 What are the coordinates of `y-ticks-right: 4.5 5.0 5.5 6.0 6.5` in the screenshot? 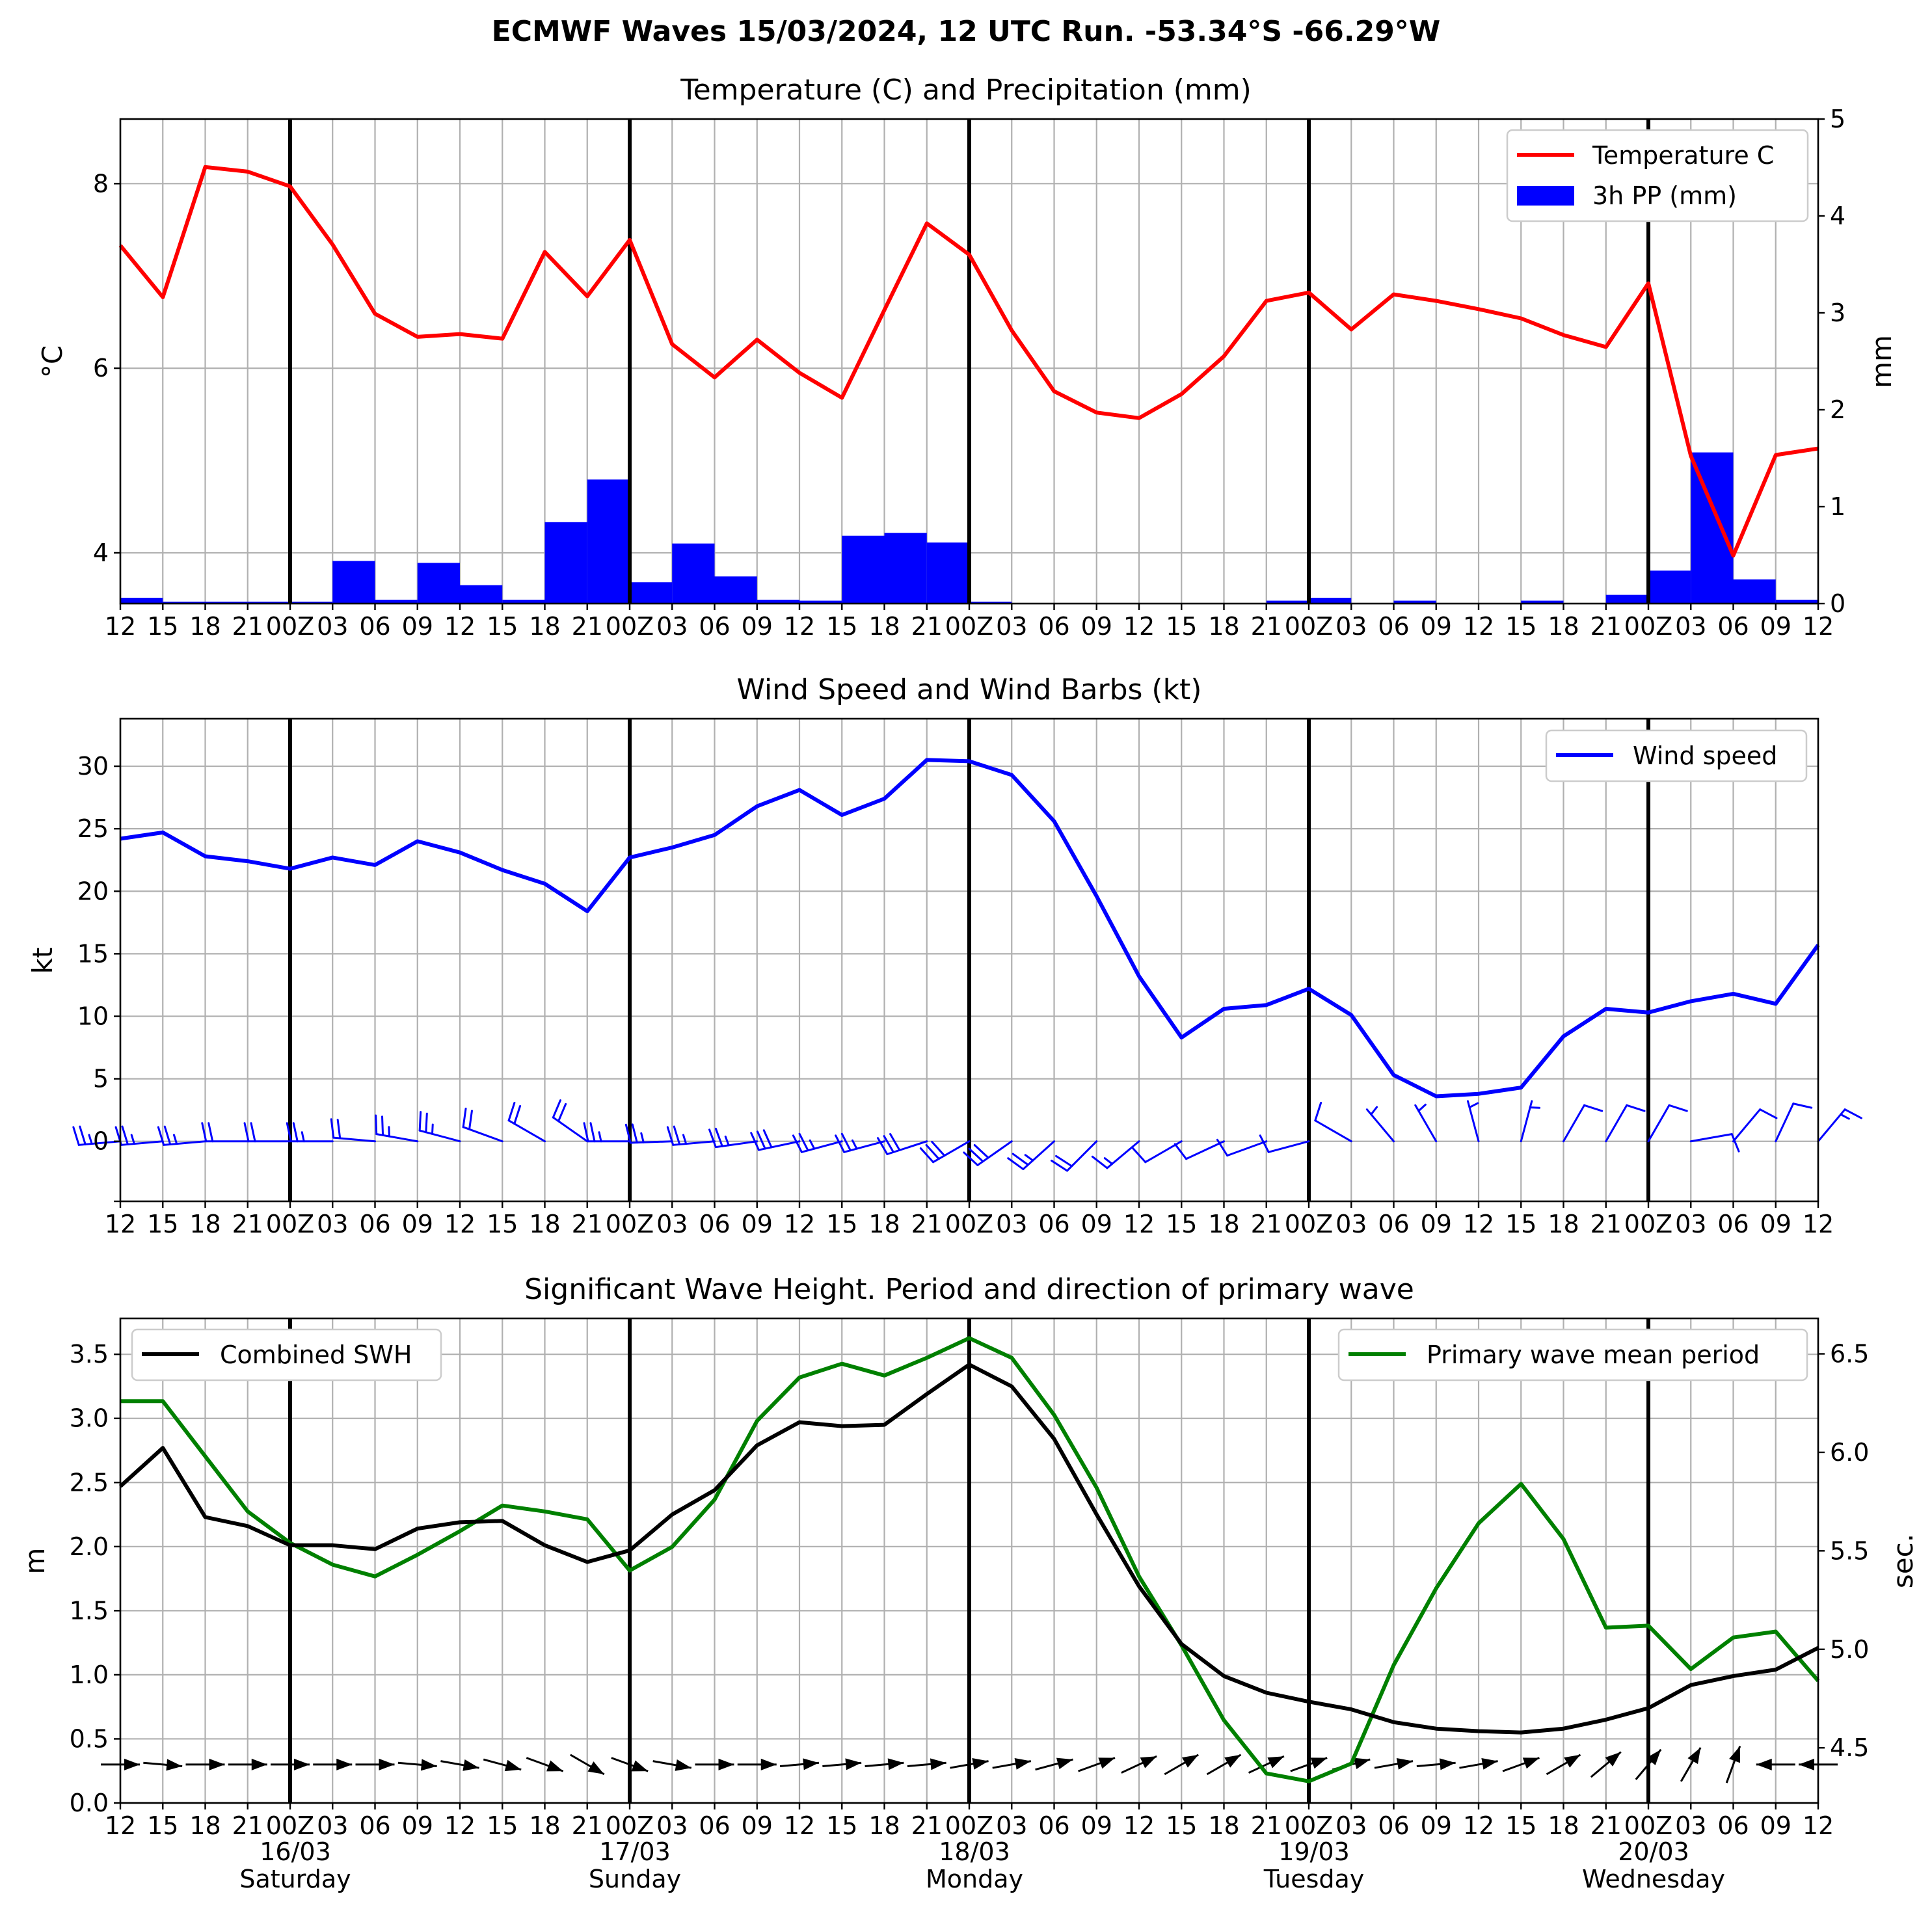 It's located at (1843, 1551).